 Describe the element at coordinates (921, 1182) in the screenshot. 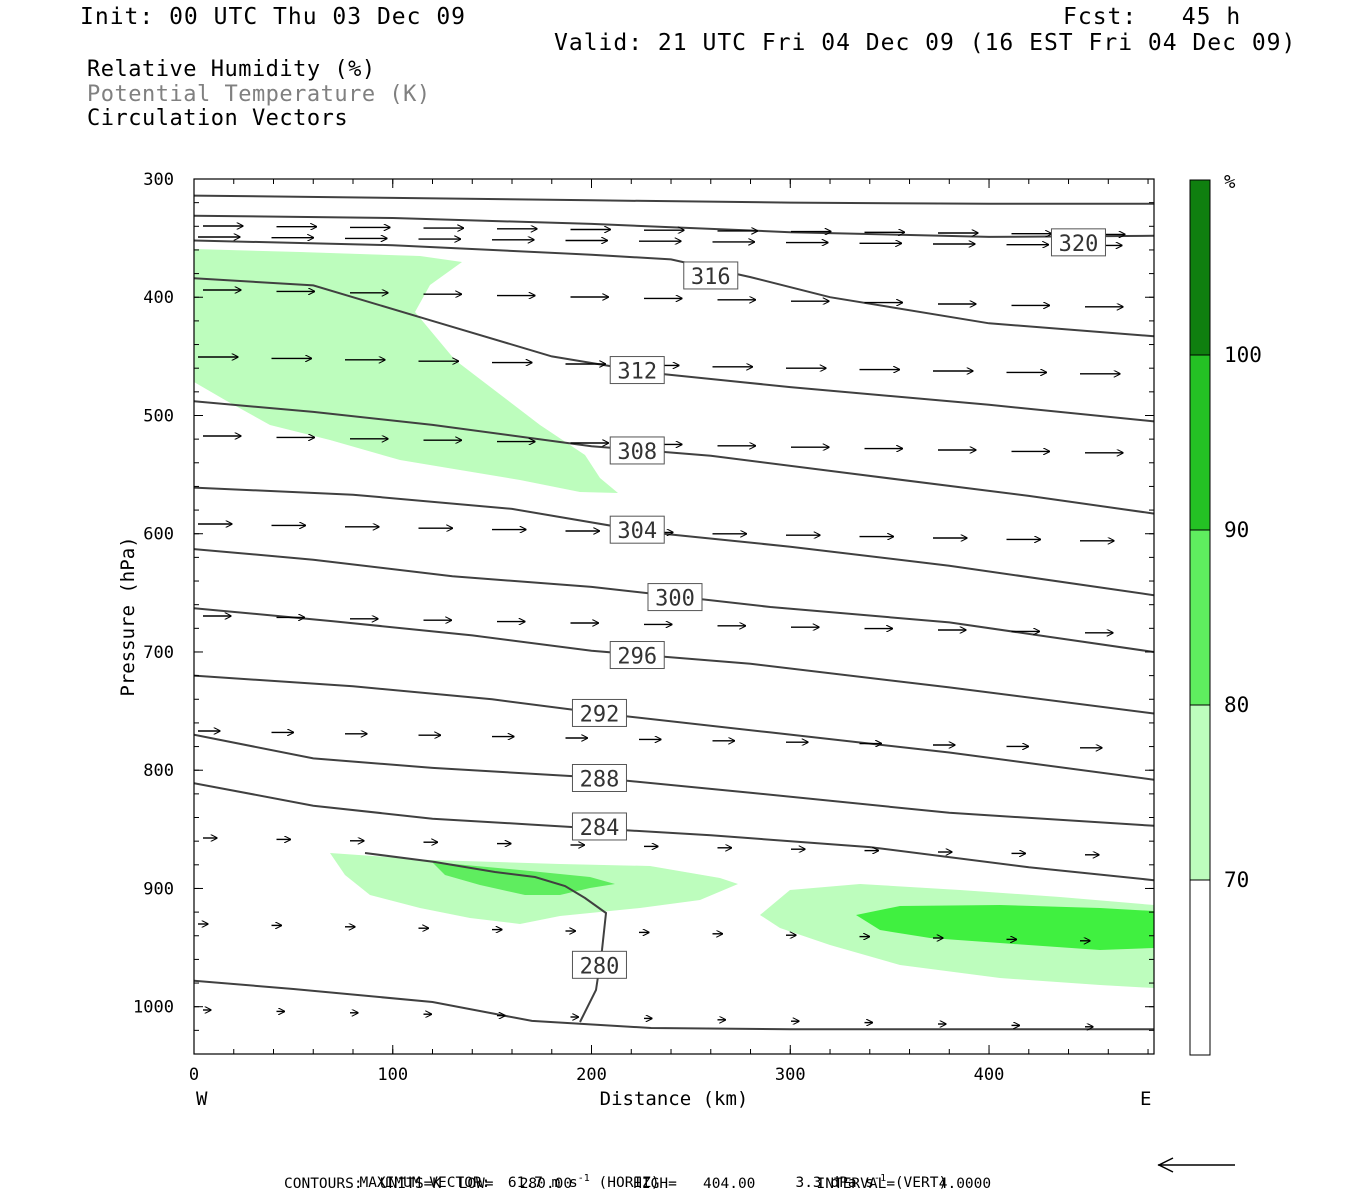

I see `vert-vector-label: (VERT)` at that location.